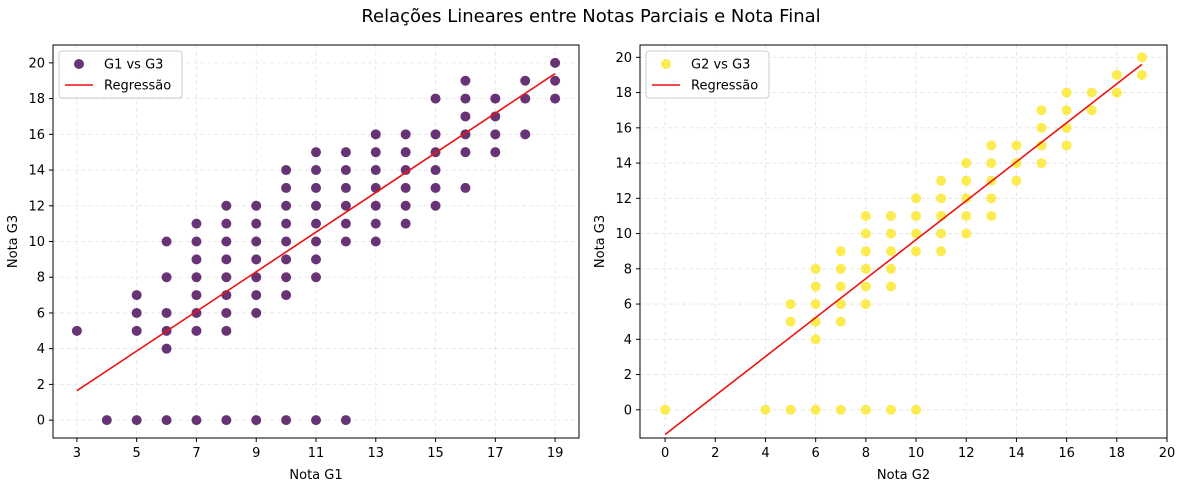 This screenshot has width=1192, height=489. I want to click on g1-x-tick-label: 9, so click(256, 453).